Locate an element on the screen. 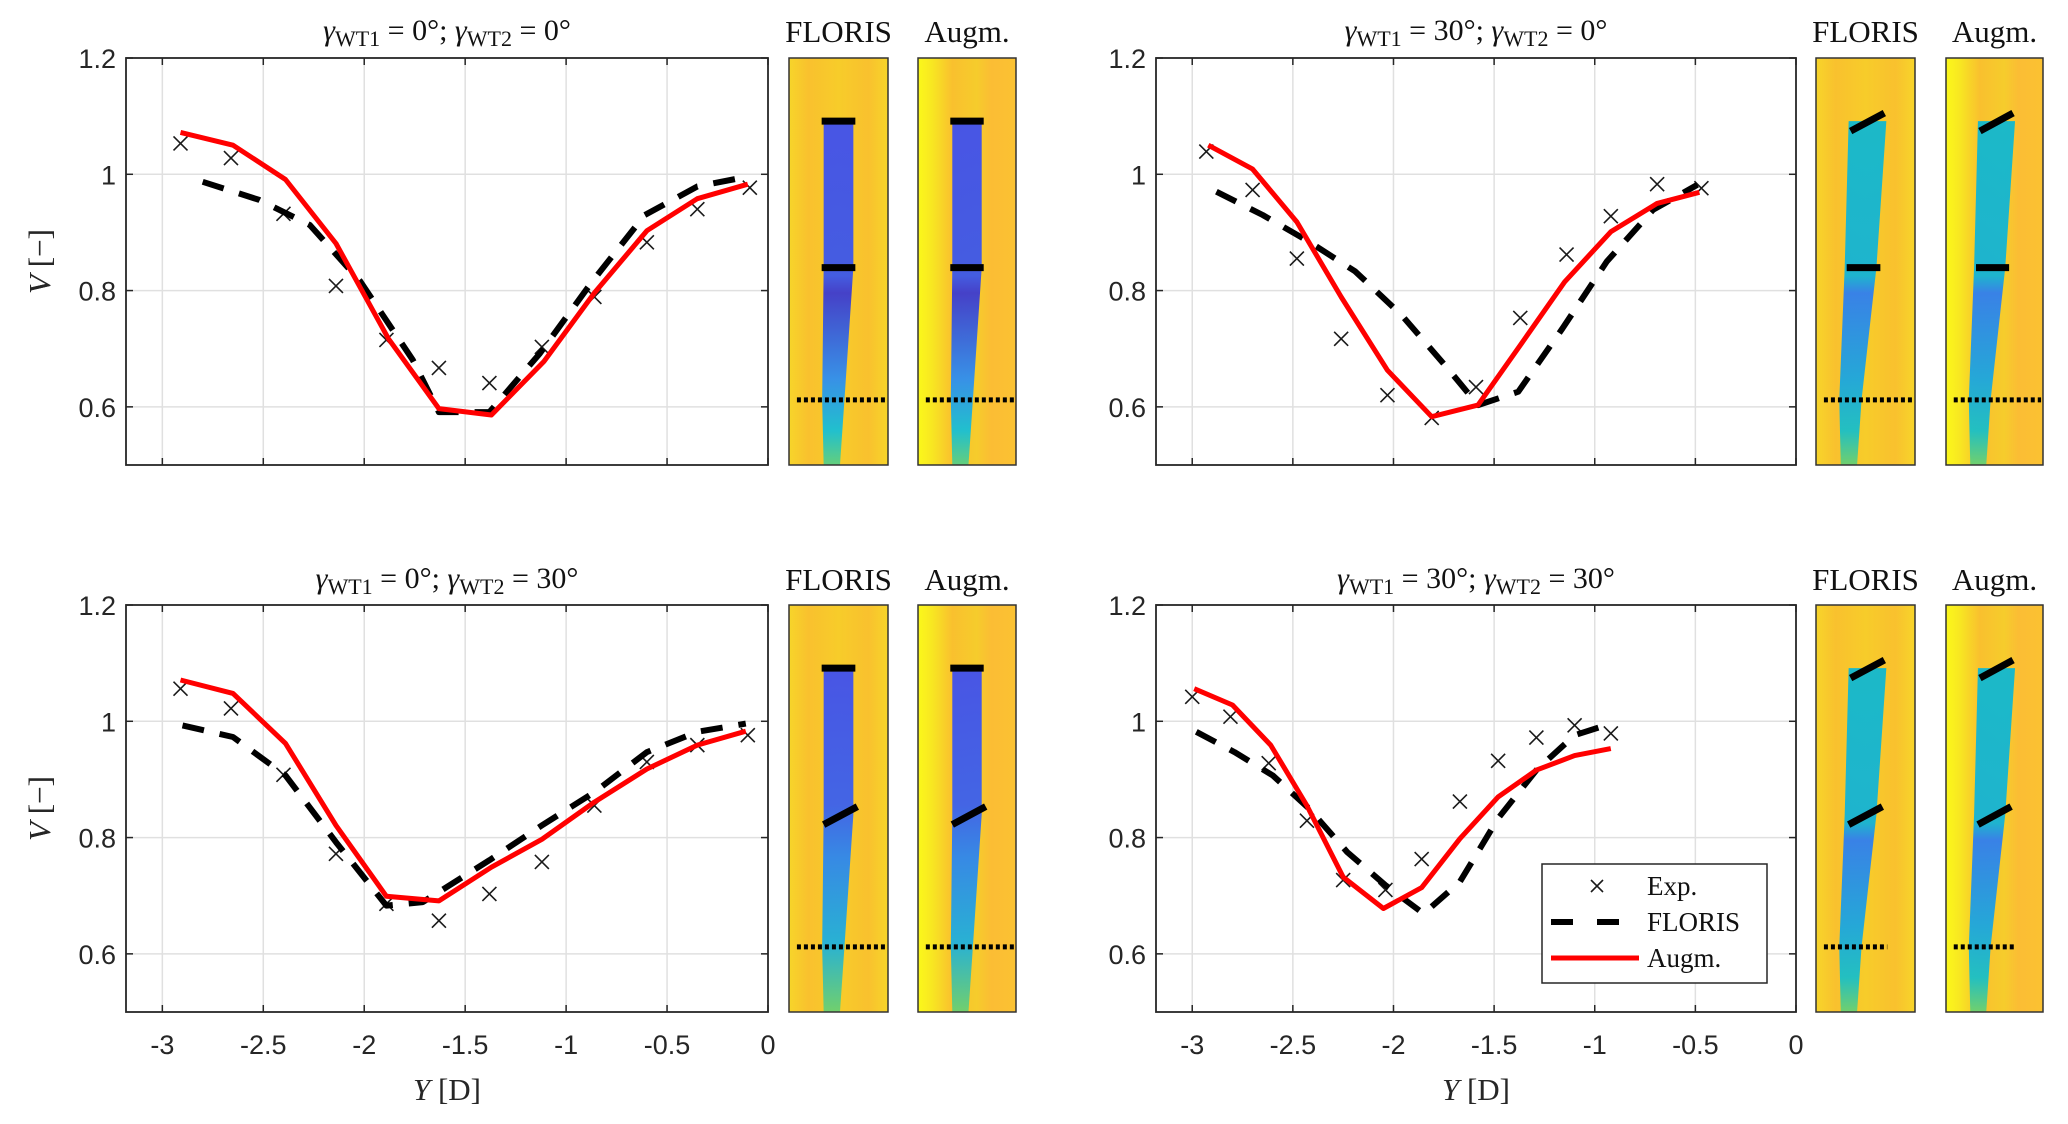 This screenshot has width=2068, height=1124. panel-title: γWT1 = 0°; γWT2 = 30° is located at coordinates (447, 580).